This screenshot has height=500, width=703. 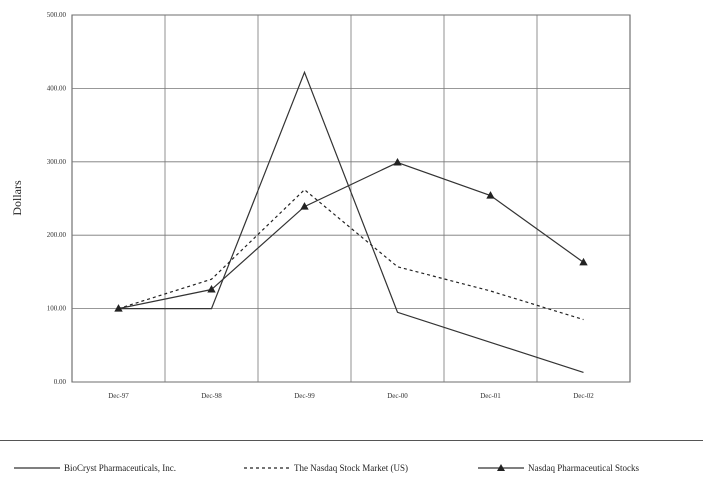 I want to click on legend-separator, so click(x=351, y=440).